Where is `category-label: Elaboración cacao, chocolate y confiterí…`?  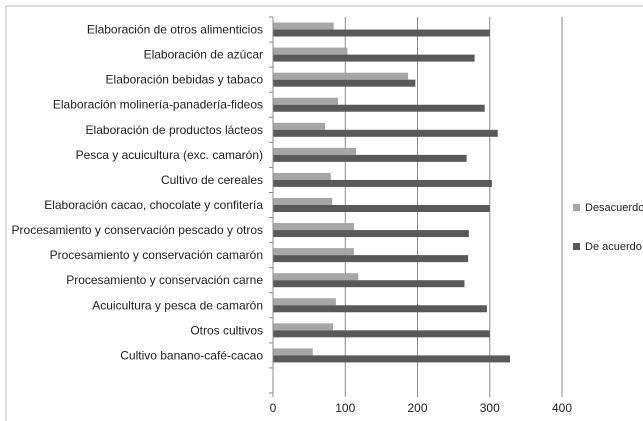
category-label: Elaboración cacao, chocolate y confiterí… is located at coordinates (153, 205).